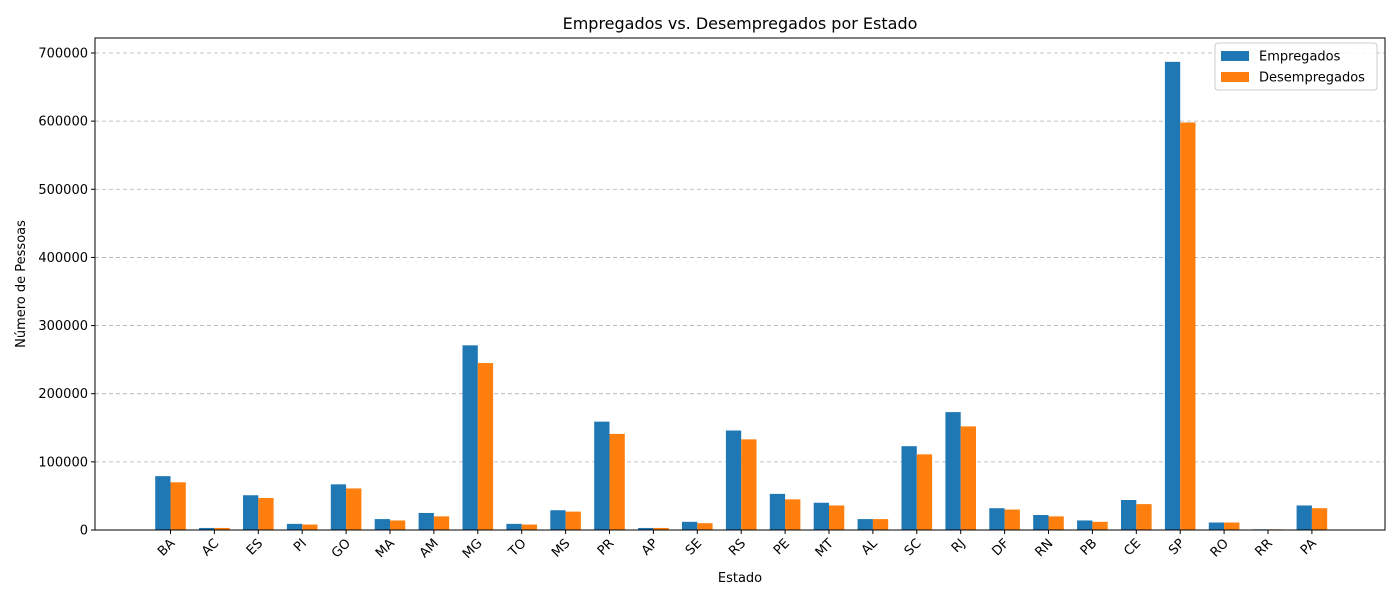 This screenshot has height=600, width=1400. Describe the element at coordinates (385, 548) in the screenshot. I see `x-tick-label: MA` at that location.